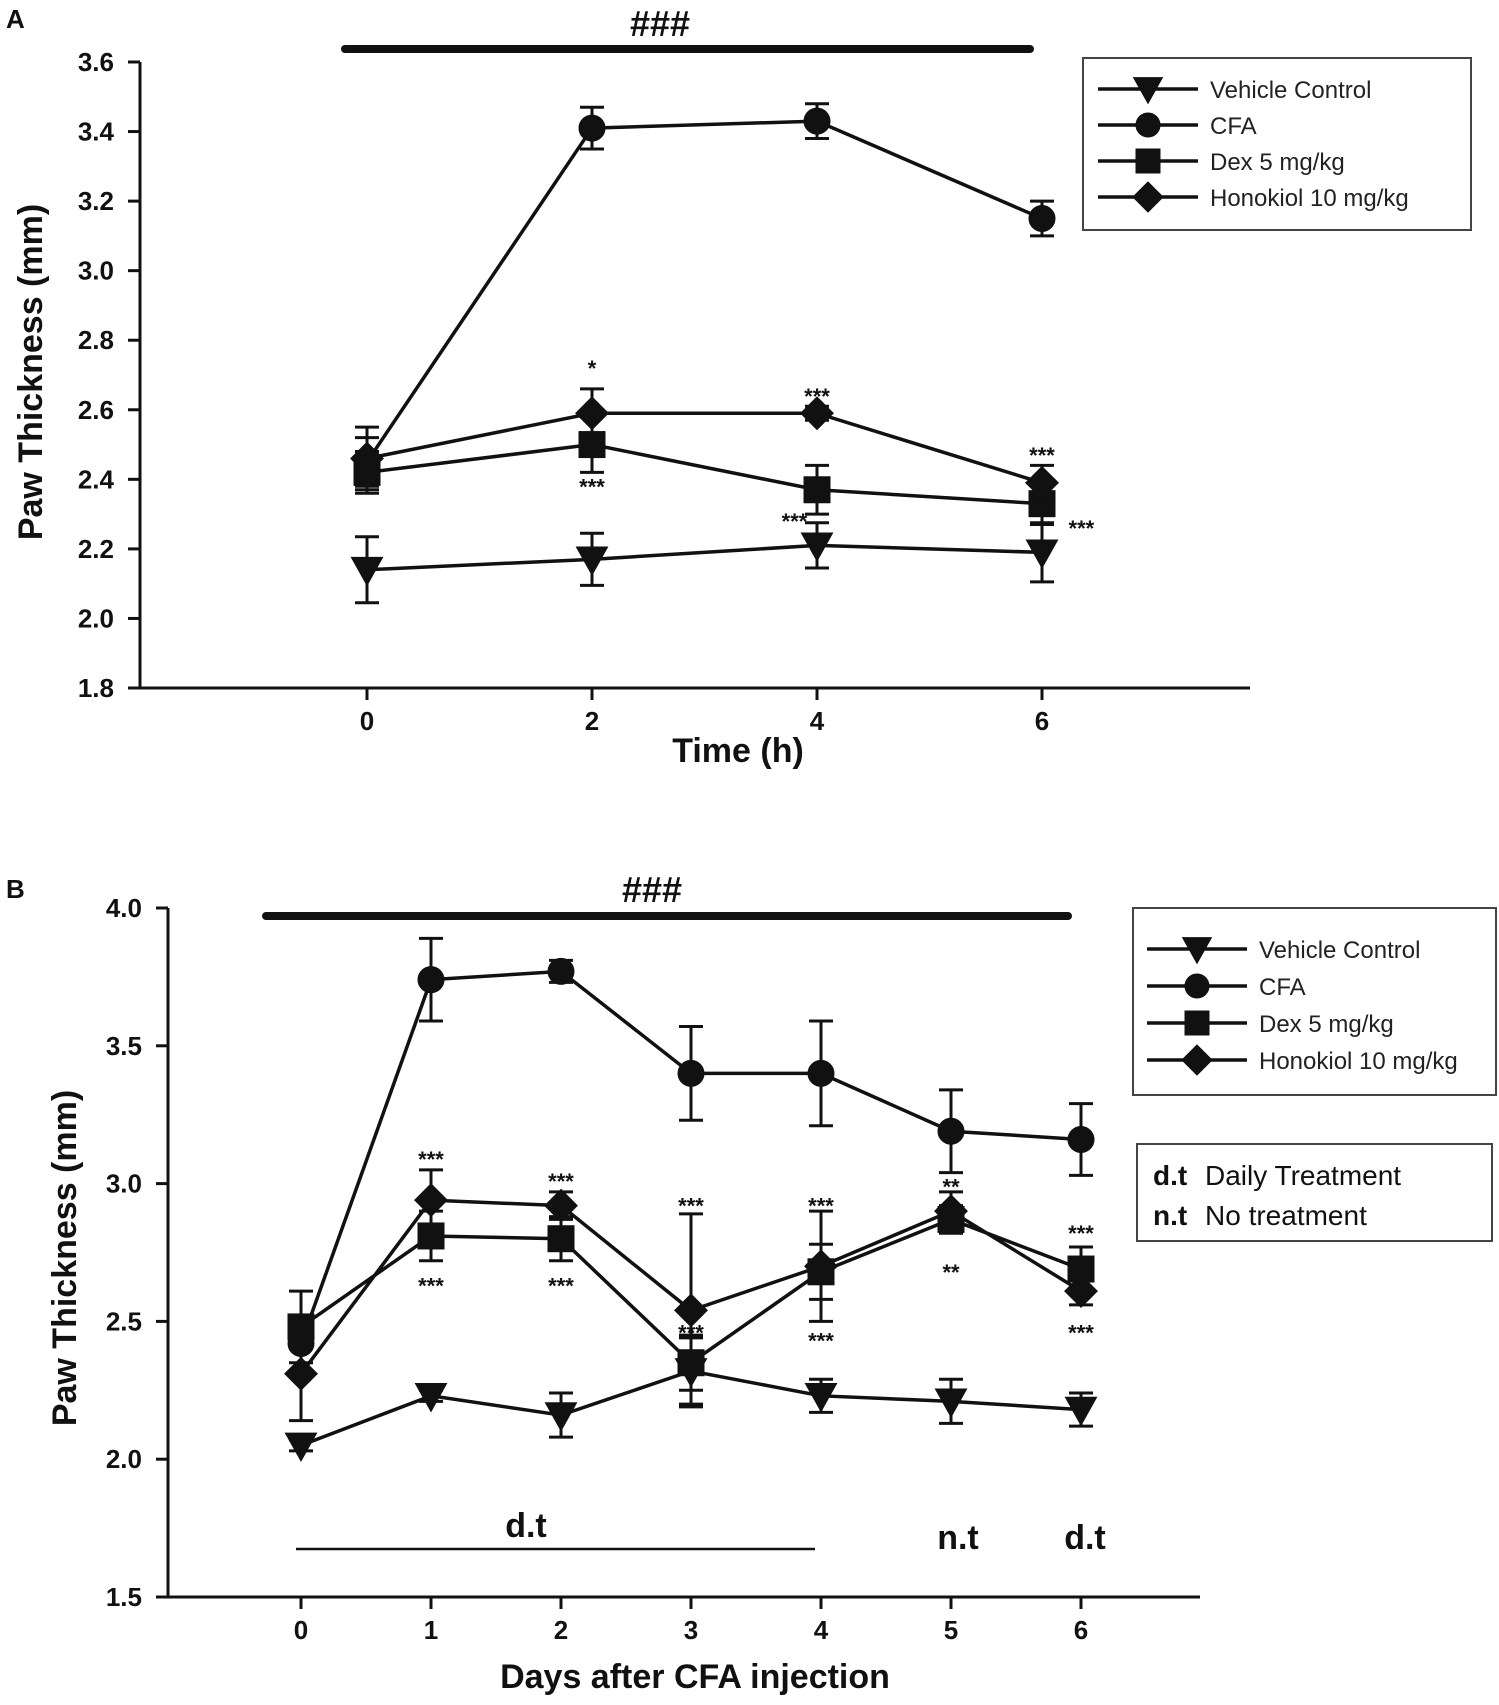 Image resolution: width=1499 pixels, height=1705 pixels. Describe the element at coordinates (124, 1597) in the screenshot. I see `y-tick-label: 1.5` at that location.